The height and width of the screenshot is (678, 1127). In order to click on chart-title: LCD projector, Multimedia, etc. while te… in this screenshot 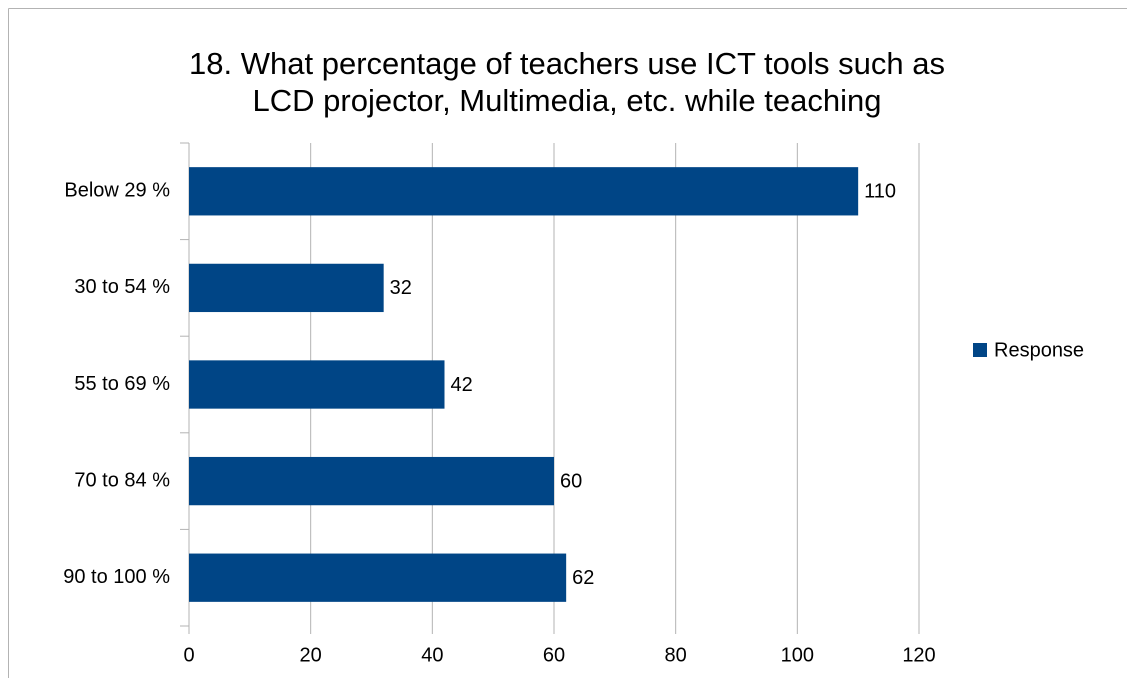, I will do `click(567, 100)`.